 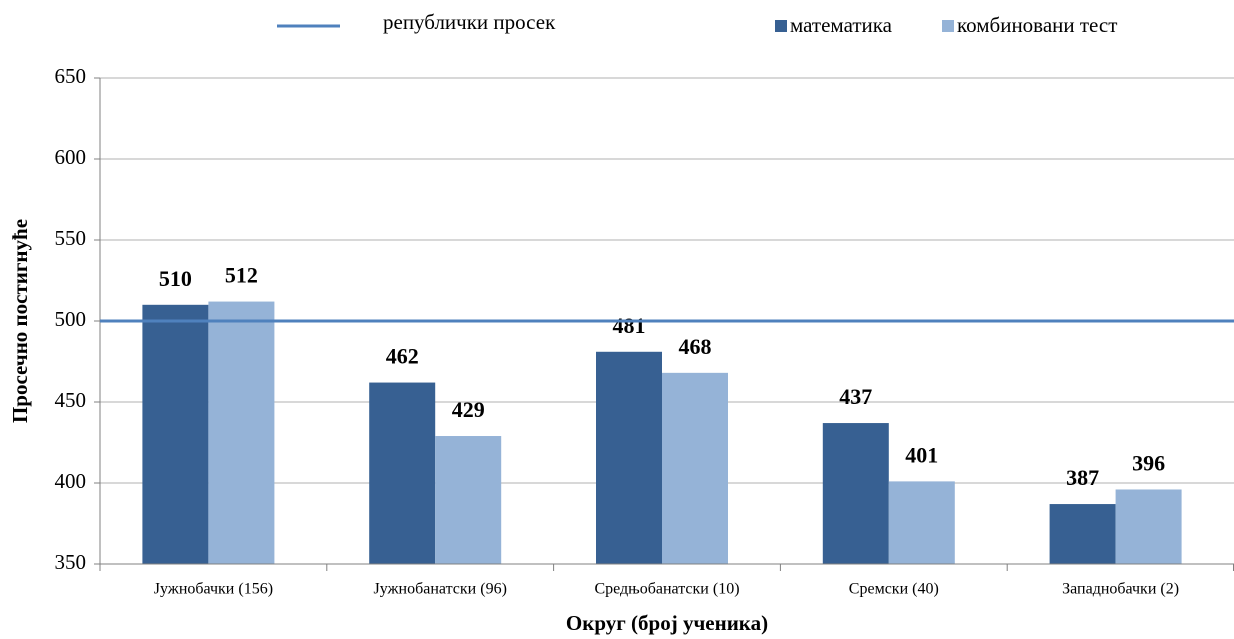 What do you see at coordinates (20, 321) in the screenshot?
I see `y-axis-label: Просечно постигнуће` at bounding box center [20, 321].